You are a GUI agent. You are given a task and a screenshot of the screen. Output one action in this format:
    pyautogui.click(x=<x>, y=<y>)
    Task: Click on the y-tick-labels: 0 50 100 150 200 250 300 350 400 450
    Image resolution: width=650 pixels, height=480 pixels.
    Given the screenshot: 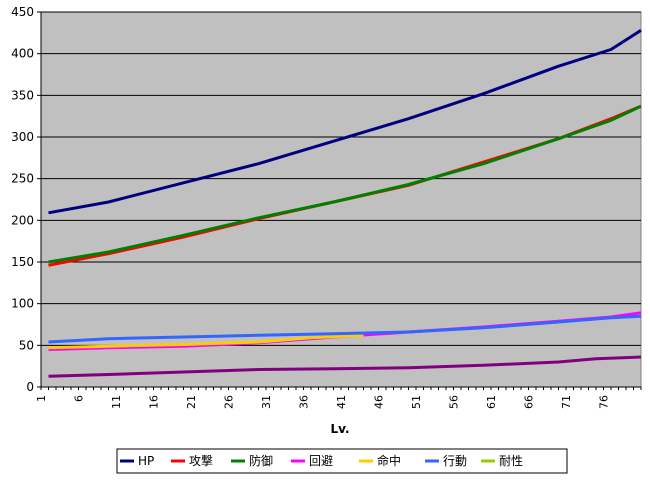 What is the action you would take?
    pyautogui.click(x=26, y=199)
    